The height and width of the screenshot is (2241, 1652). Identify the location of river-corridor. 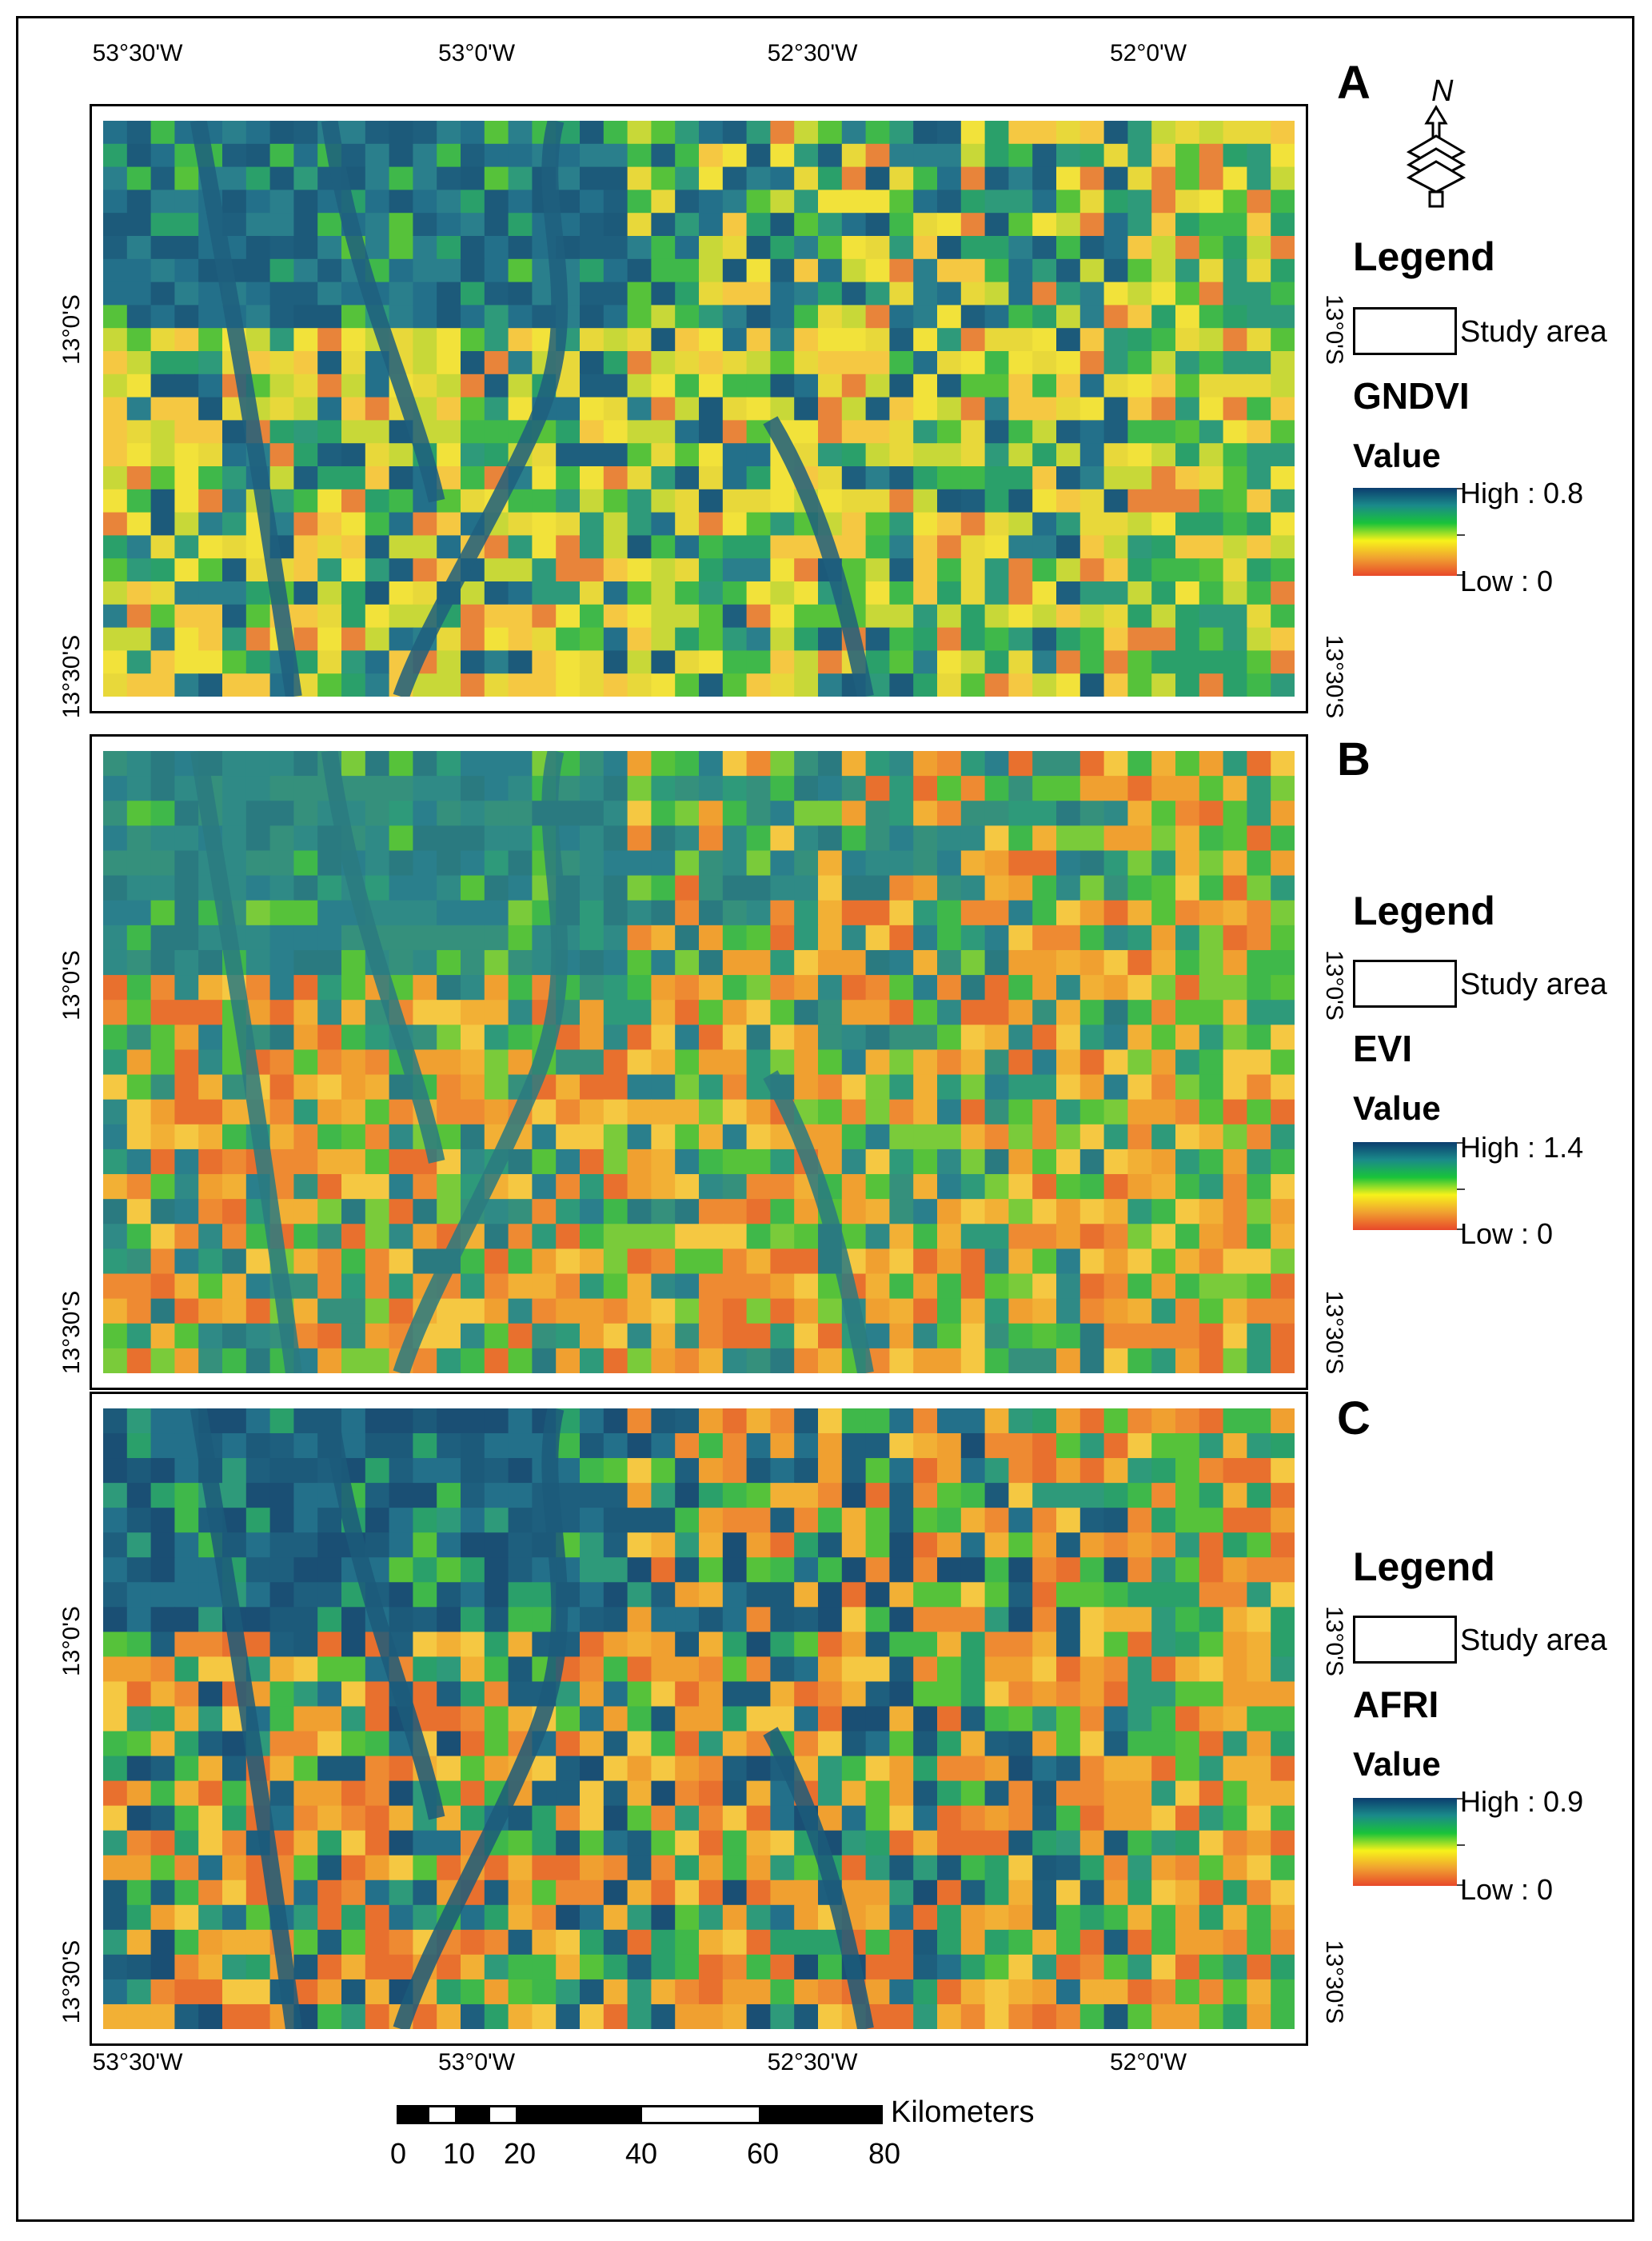
(818, 556).